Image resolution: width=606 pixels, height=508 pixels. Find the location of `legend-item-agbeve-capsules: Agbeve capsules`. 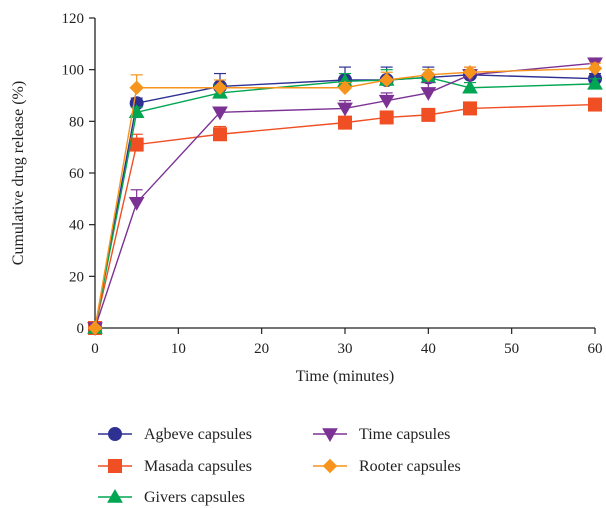

legend-item-agbeve-capsules: Agbeve capsules is located at coordinates (175, 434).